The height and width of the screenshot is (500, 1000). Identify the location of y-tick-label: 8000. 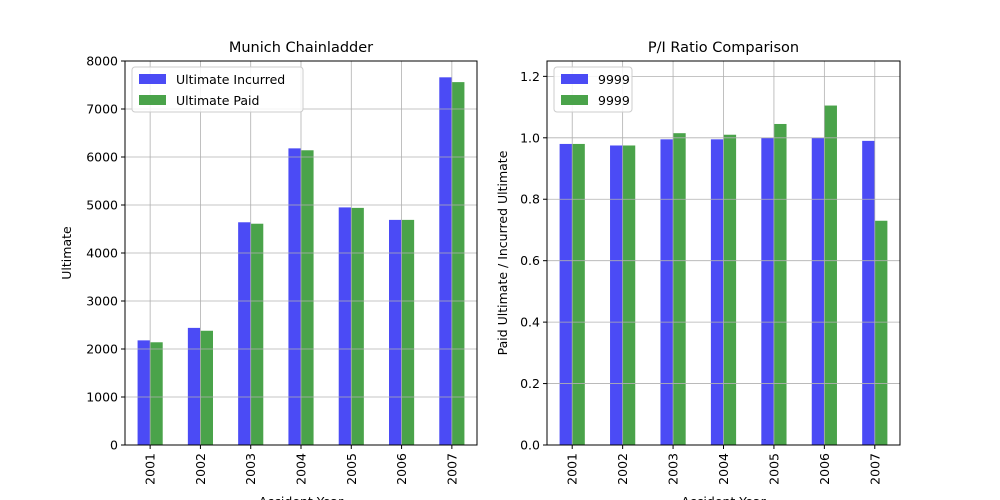
(102, 61).